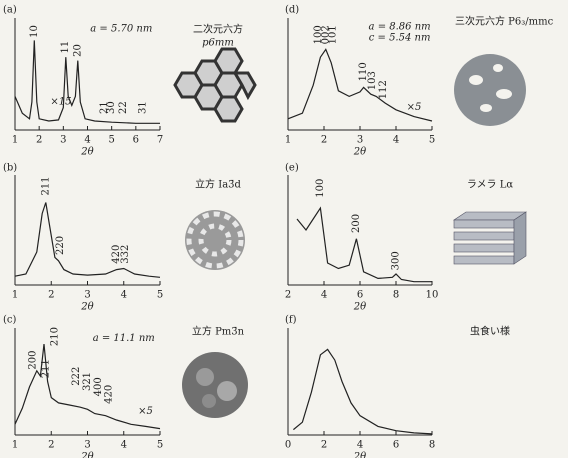  Describe the element at coordinates (124, 338) in the screenshot. I see `annotation: a = 11.1 nm` at that location.